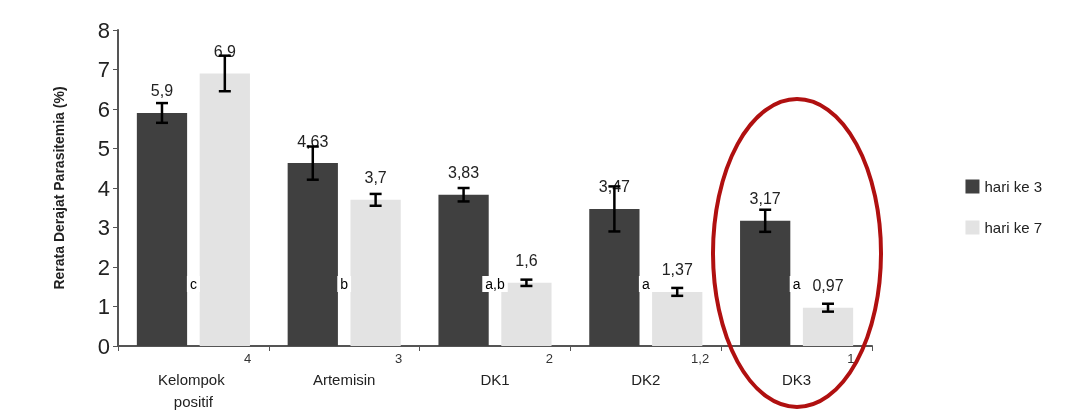  Describe the element at coordinates (103, 109) in the screenshot. I see `y-tick-label: 6` at that location.